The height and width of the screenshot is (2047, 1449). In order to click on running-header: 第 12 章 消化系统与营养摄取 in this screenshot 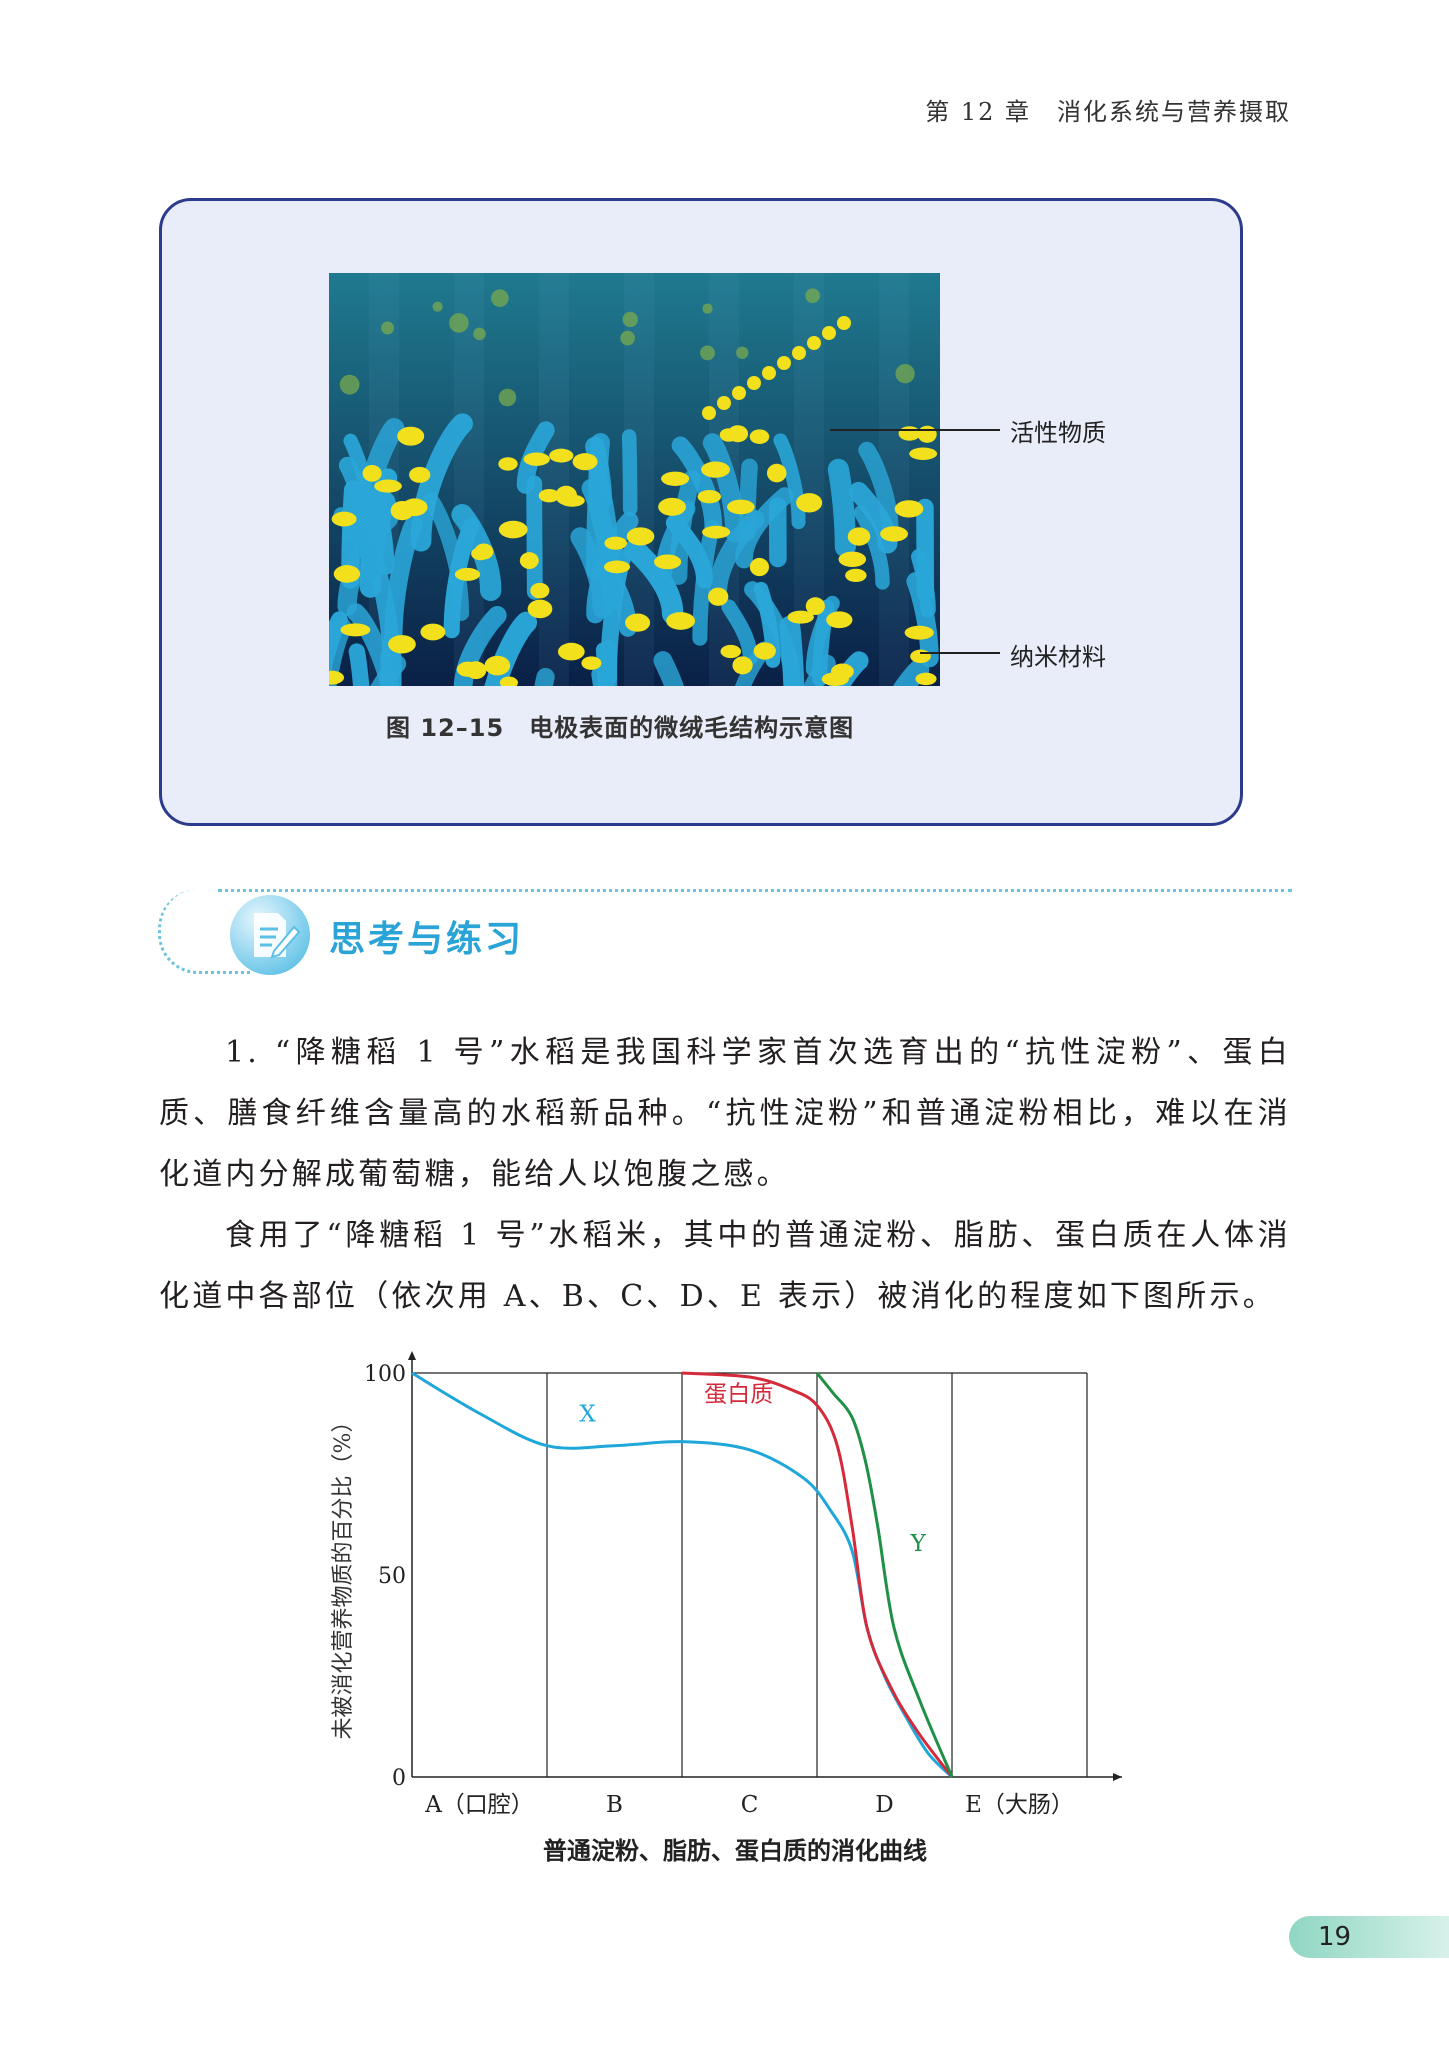, I will do `click(1108, 112)`.